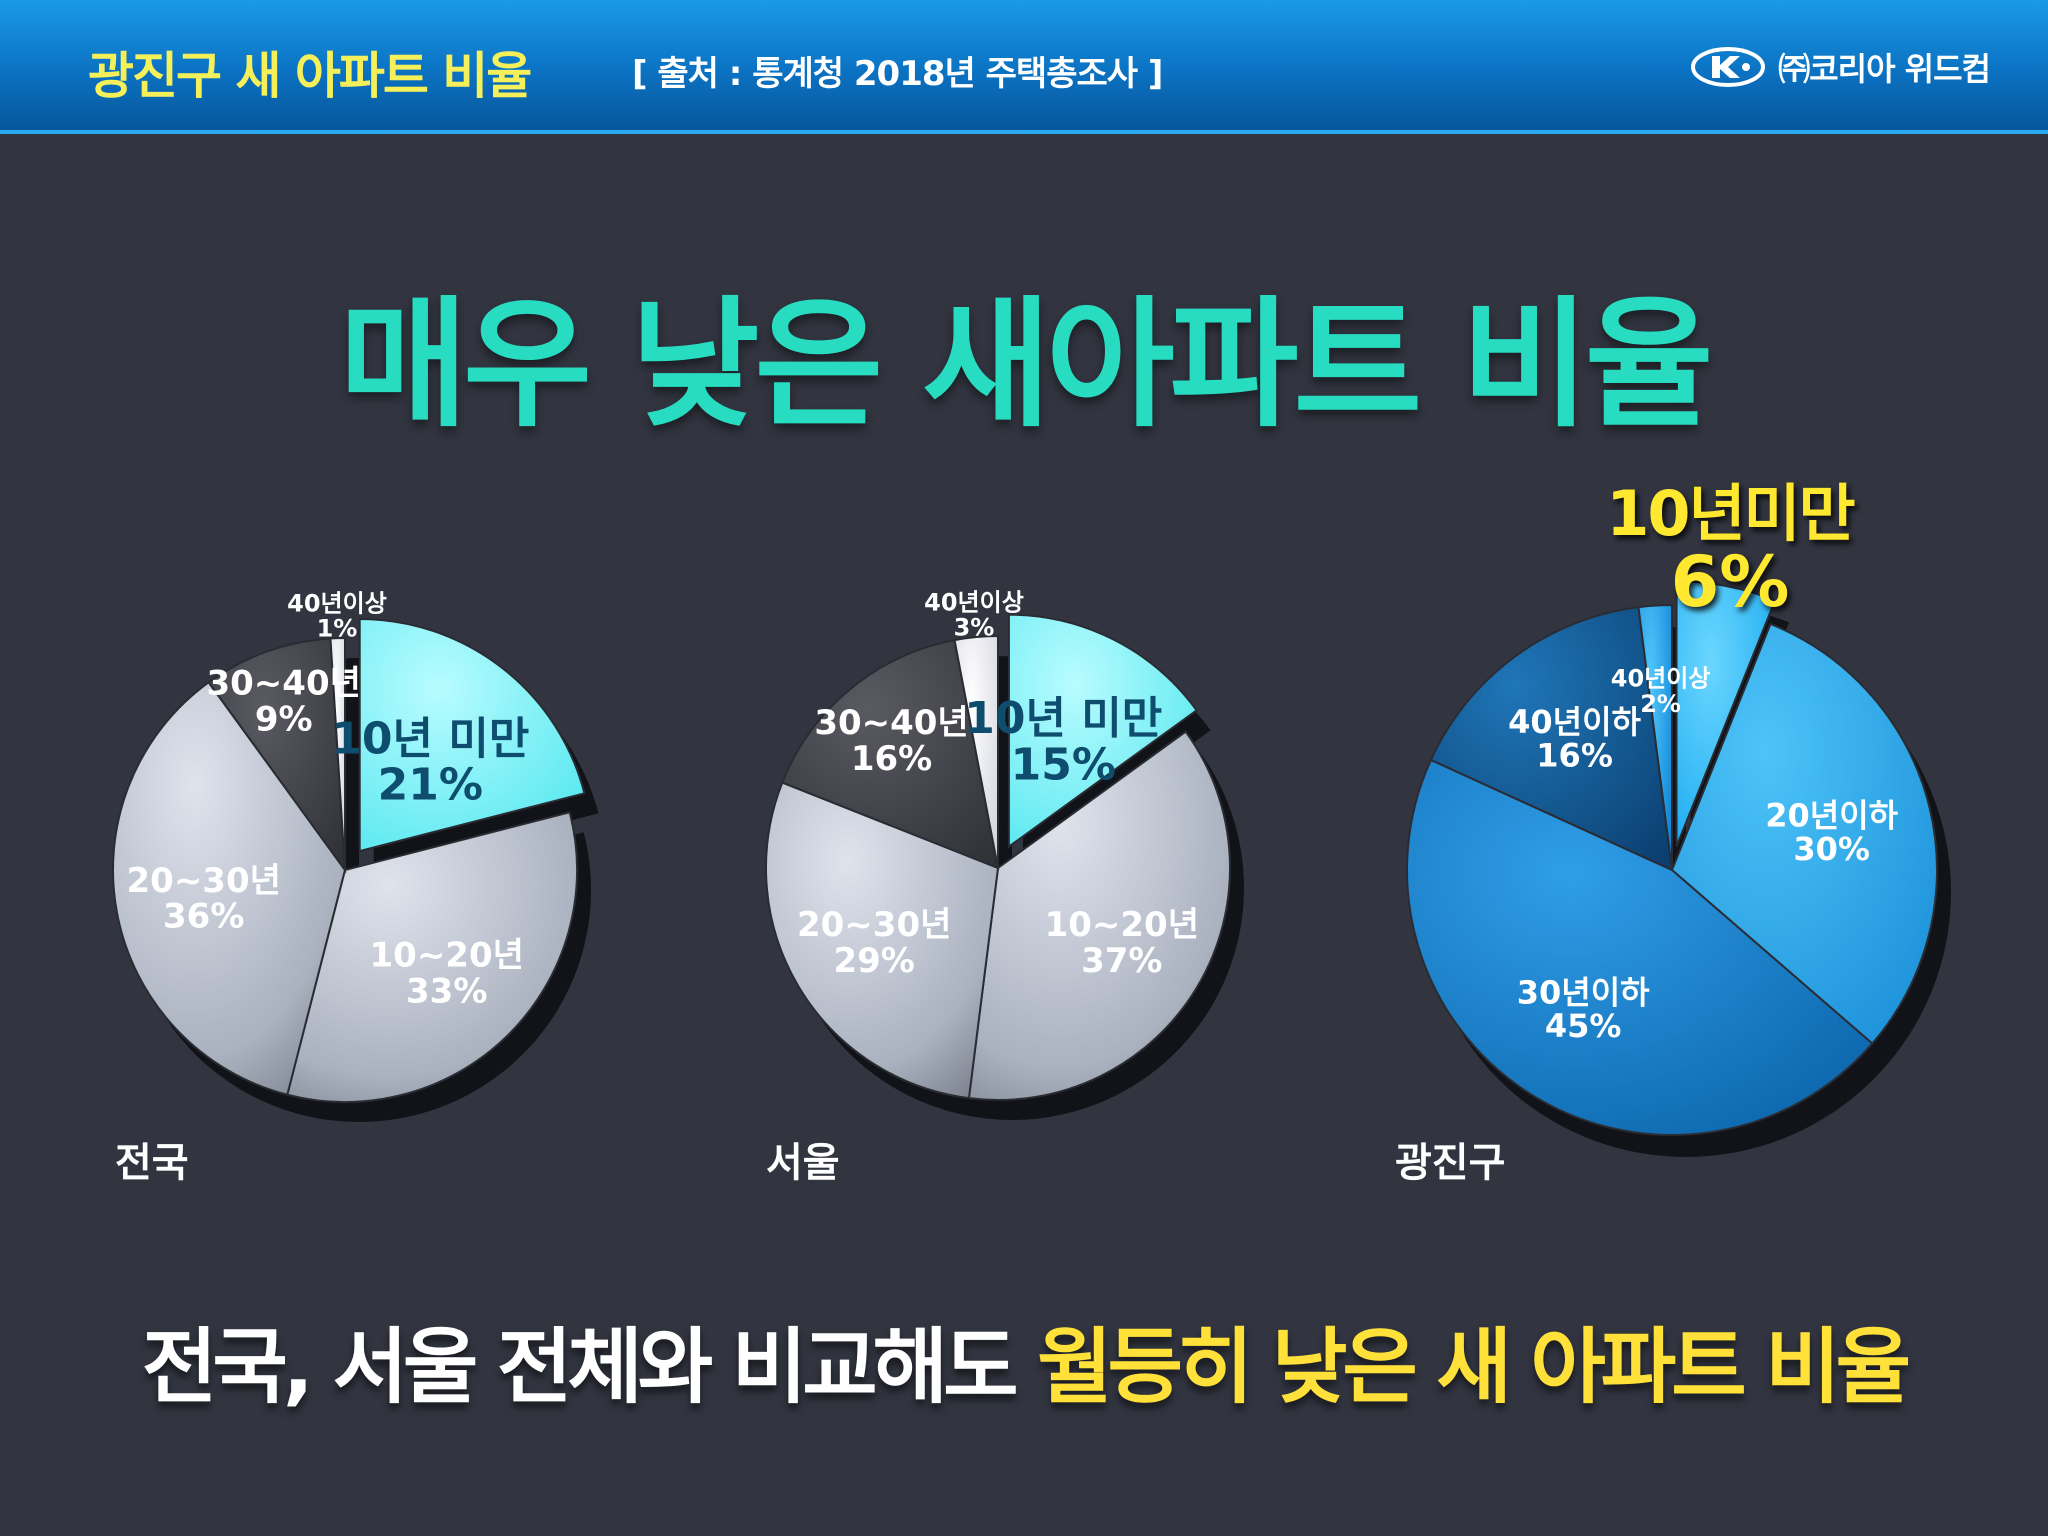 The height and width of the screenshot is (1536, 2048). What do you see at coordinates (1730, 513) in the screenshot?
I see `callout-label: 10년미만` at bounding box center [1730, 513].